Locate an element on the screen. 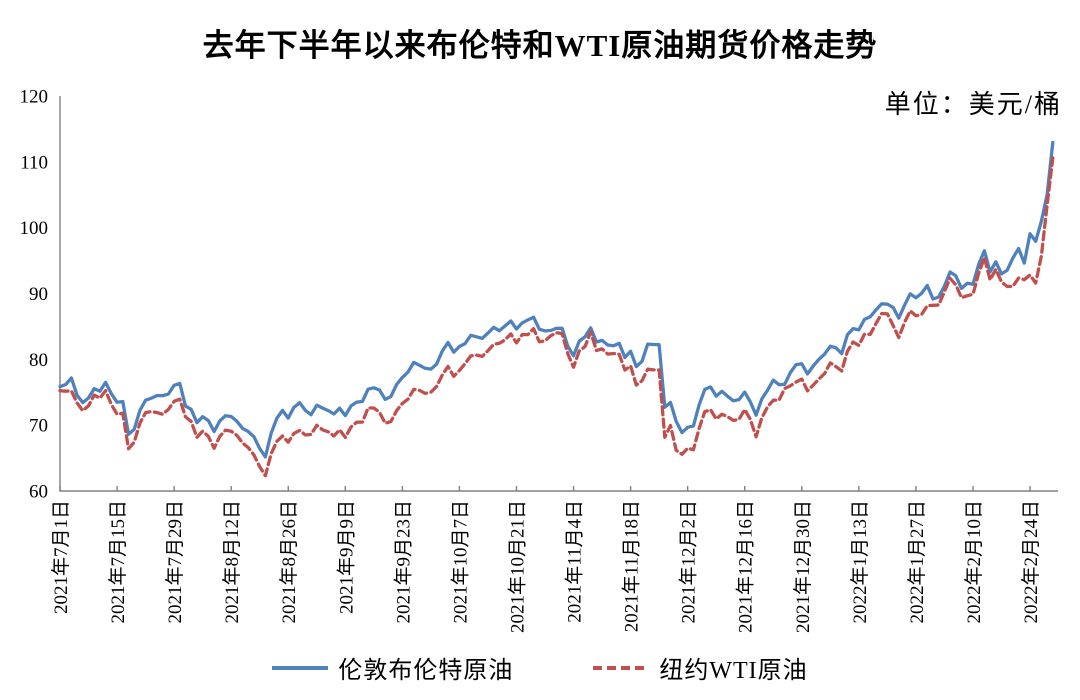 The height and width of the screenshot is (700, 1080). y-tick-label: 100 is located at coordinates (34, 228).